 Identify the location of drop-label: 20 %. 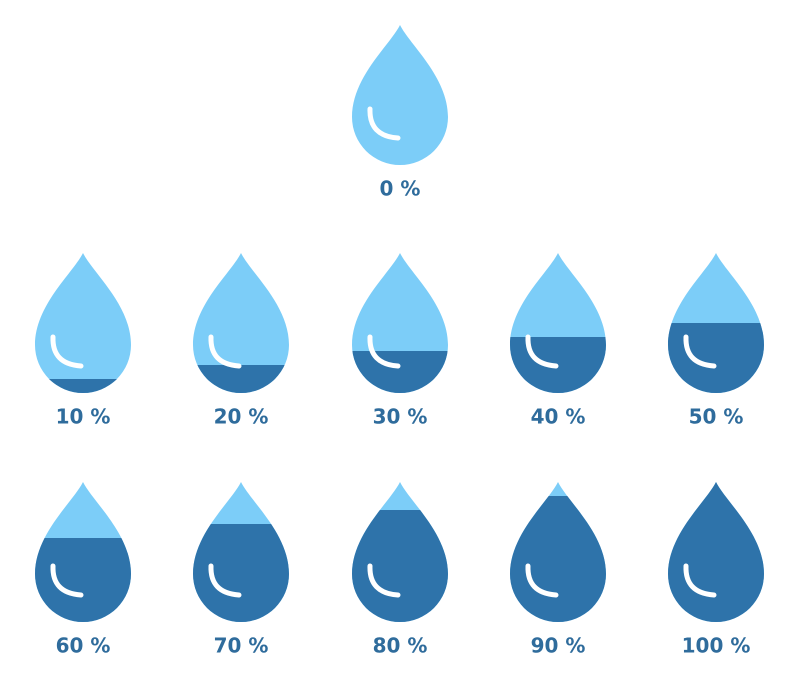
(241, 417).